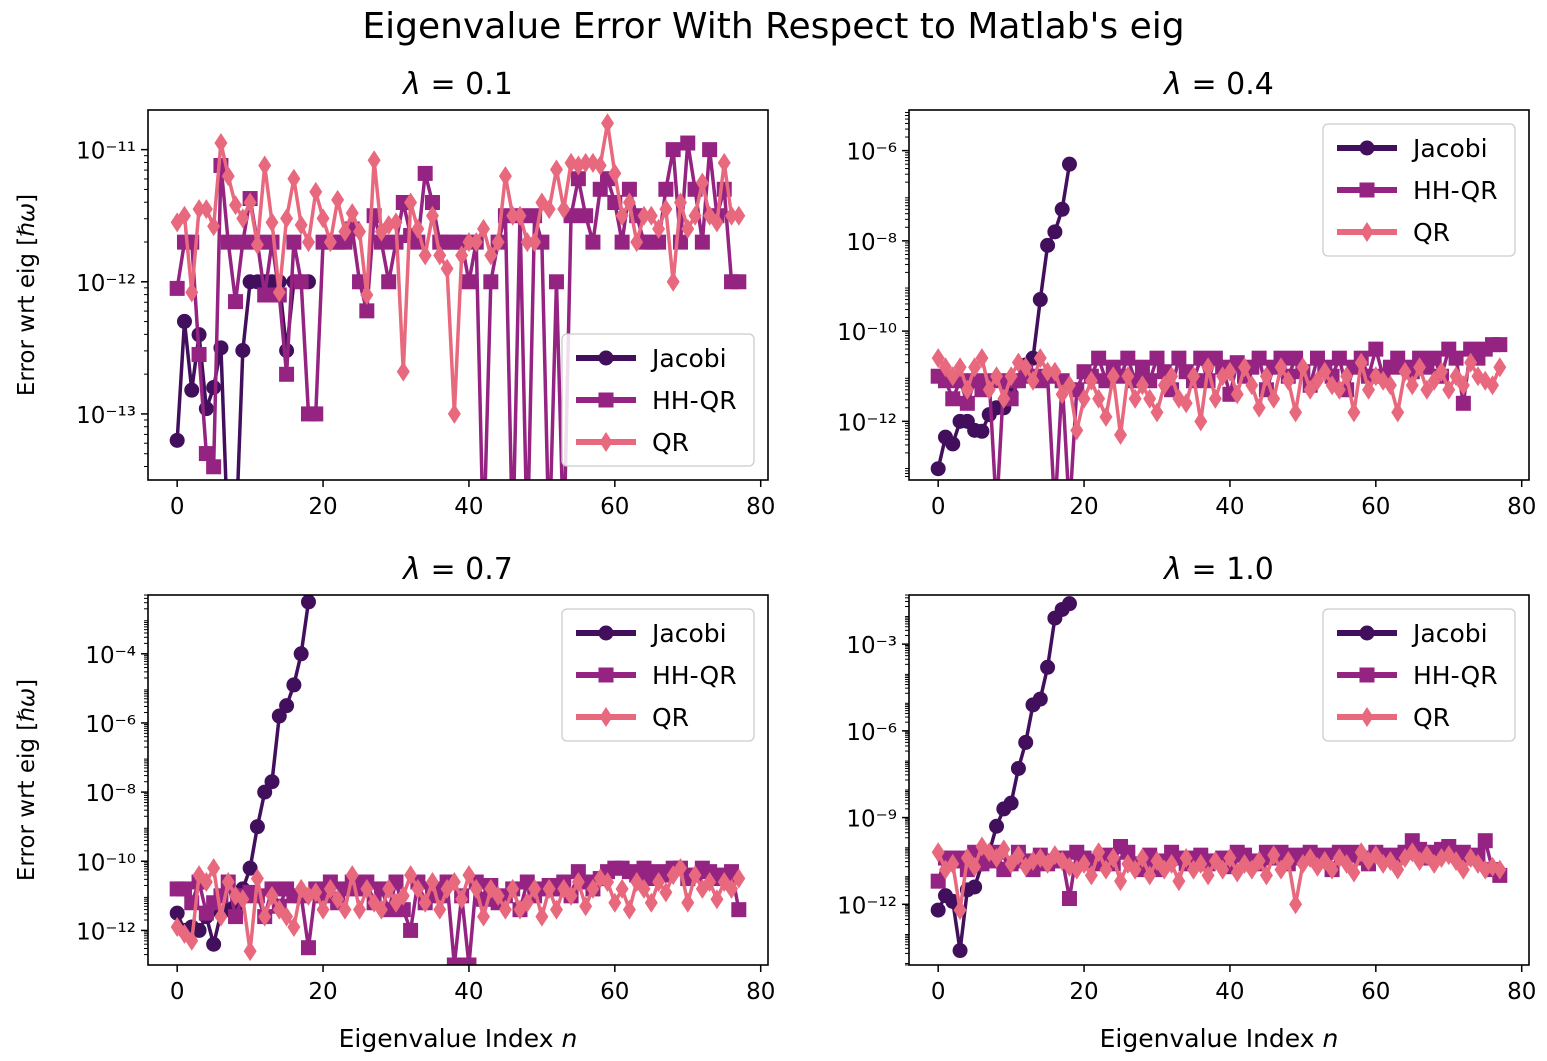  I want to click on subplot-title: λ = 0.4, so click(1218, 84).